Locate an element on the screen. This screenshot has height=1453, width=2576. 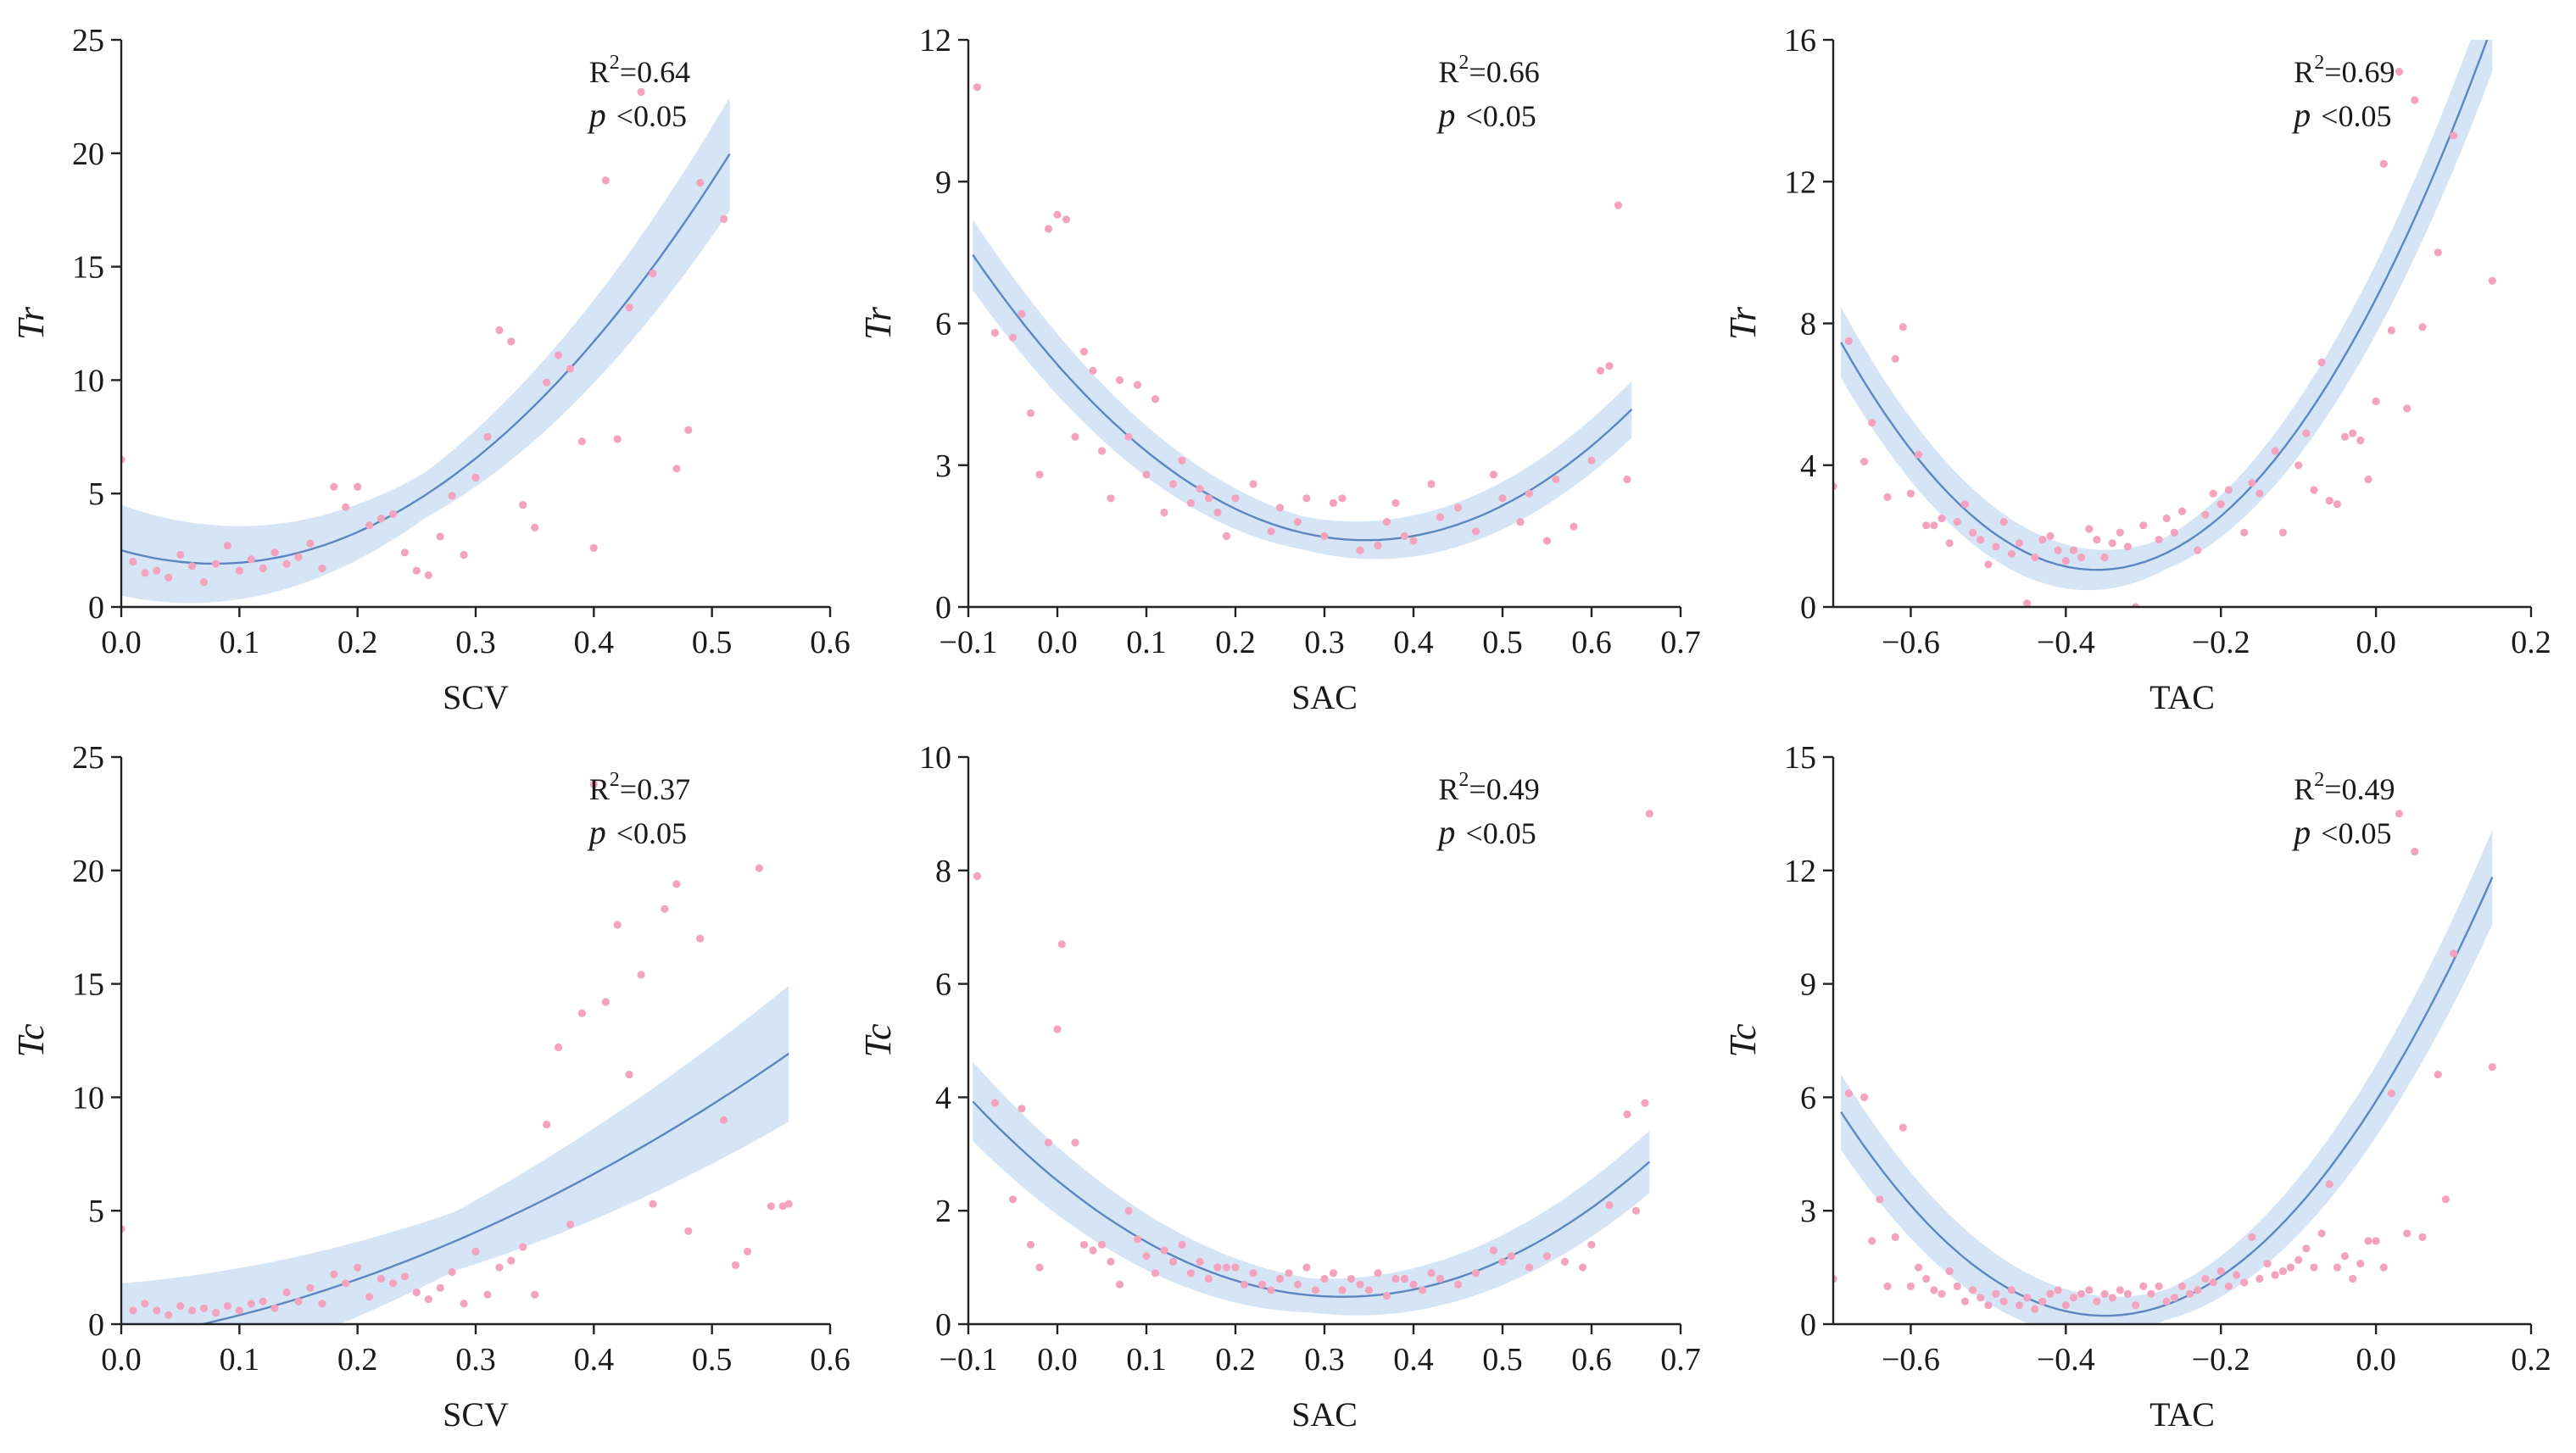
r-squared-annotation: R2=0.69 is located at coordinates (2344, 70).